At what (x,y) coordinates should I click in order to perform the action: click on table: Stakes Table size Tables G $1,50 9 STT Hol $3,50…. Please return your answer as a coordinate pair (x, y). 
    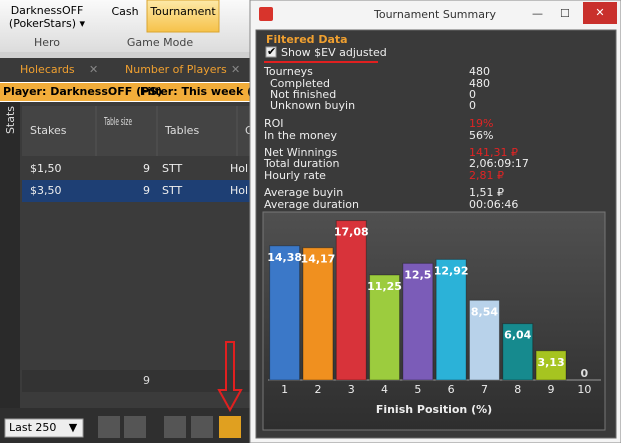
    Looking at the image, I should click on (142, 151).